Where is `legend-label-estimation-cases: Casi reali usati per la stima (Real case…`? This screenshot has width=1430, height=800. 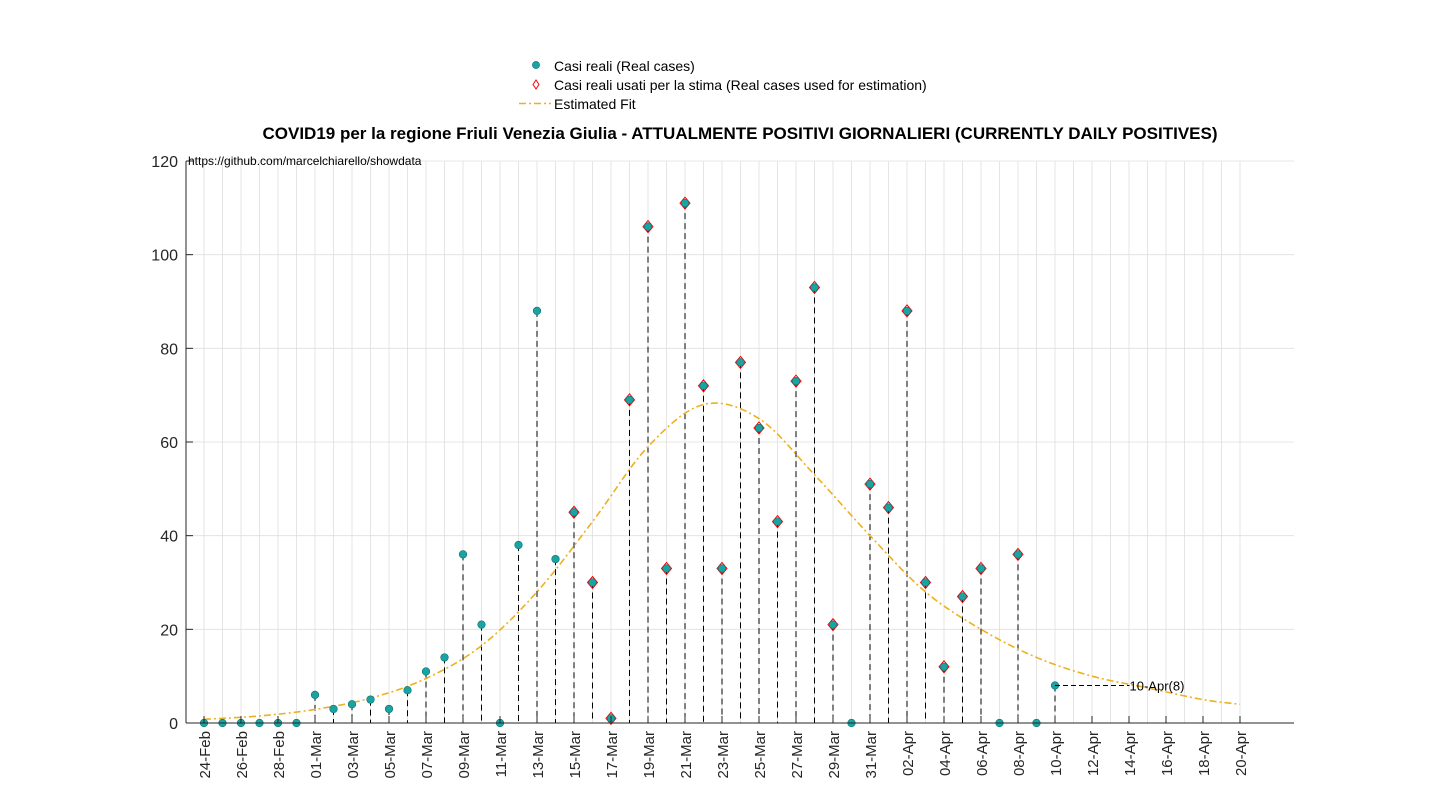
legend-label-estimation-cases: Casi reali usati per la stima (Real case… is located at coordinates (740, 84).